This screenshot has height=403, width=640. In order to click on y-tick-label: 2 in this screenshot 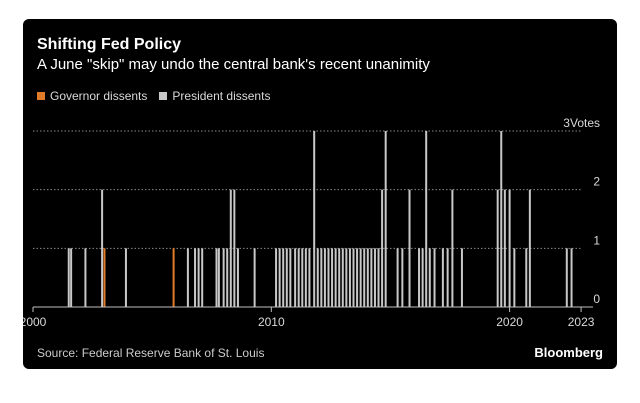, I will do `click(596, 182)`.